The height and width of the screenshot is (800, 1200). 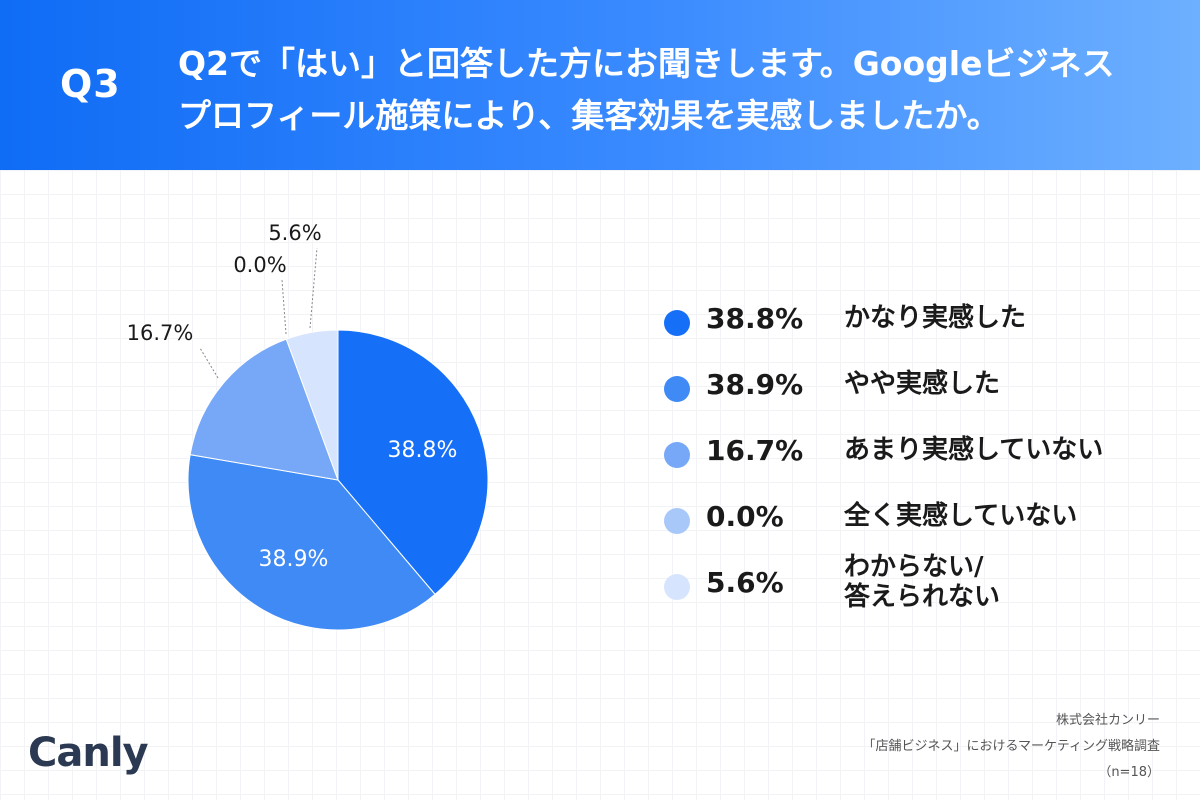 What do you see at coordinates (1107, 720) in the screenshot?
I see `footer-company: 株式会社カンリー` at bounding box center [1107, 720].